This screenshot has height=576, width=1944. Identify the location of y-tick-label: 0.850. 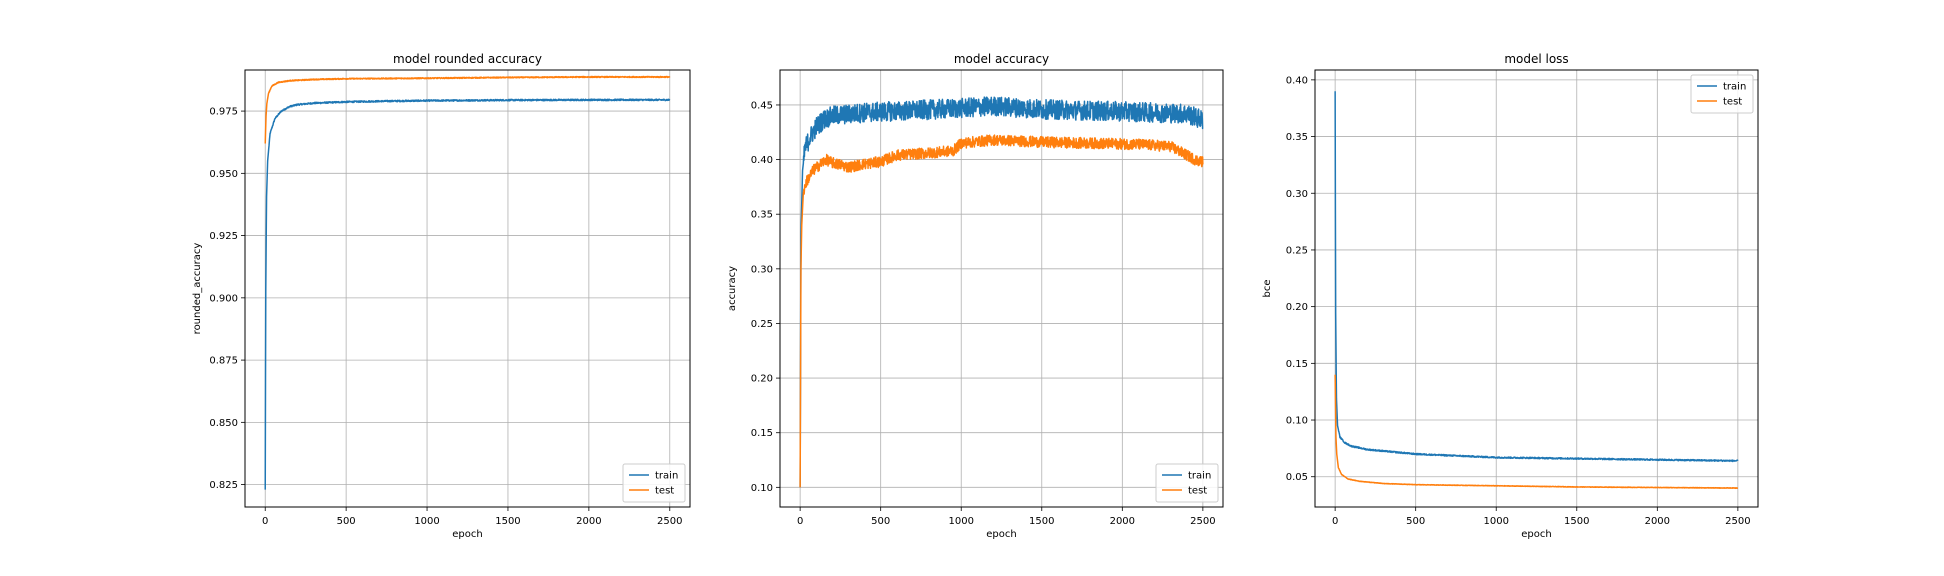
(223, 423).